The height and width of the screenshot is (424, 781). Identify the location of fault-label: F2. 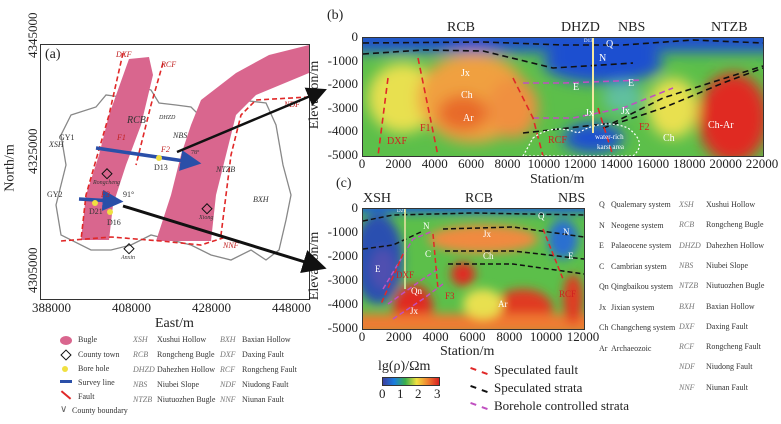
(644, 127).